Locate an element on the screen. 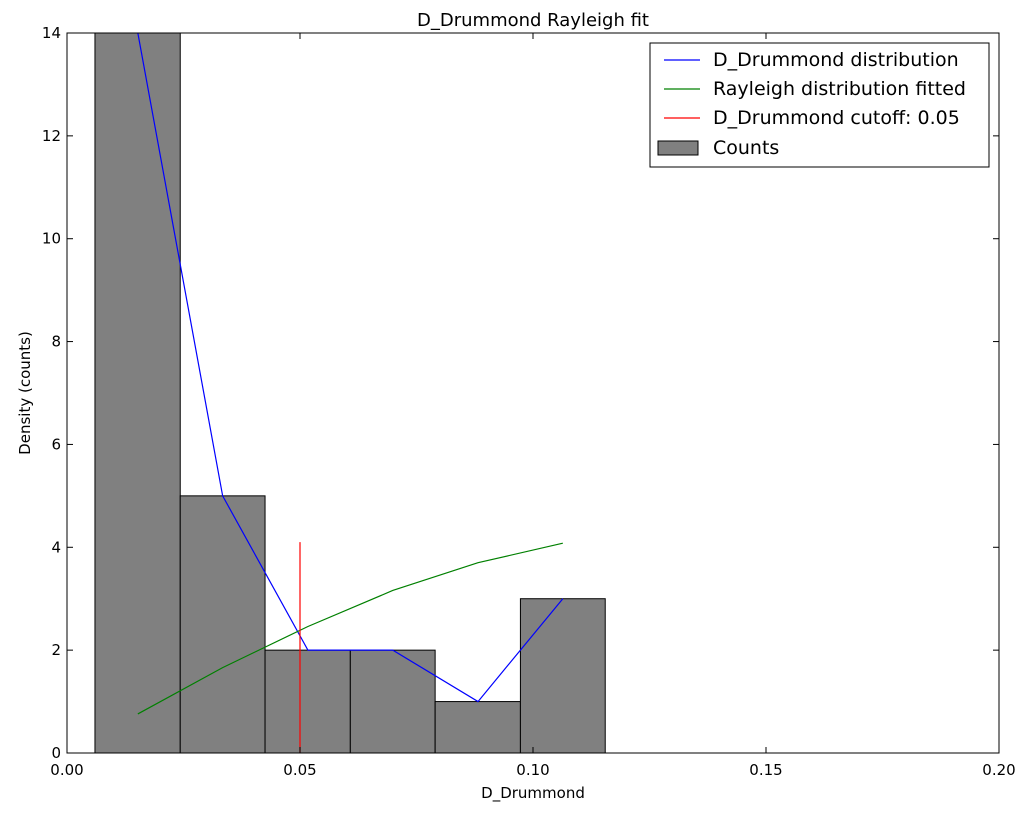 This screenshot has height=821, width=1027. x-tick-label: 0.00 is located at coordinates (66, 770).